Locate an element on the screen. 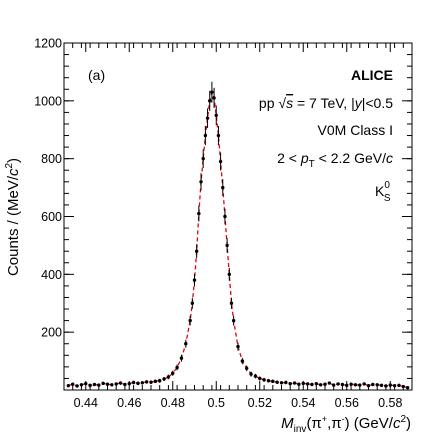 The width and height of the screenshot is (436, 436). x-tick-label: 0.46 is located at coordinates (129, 403).